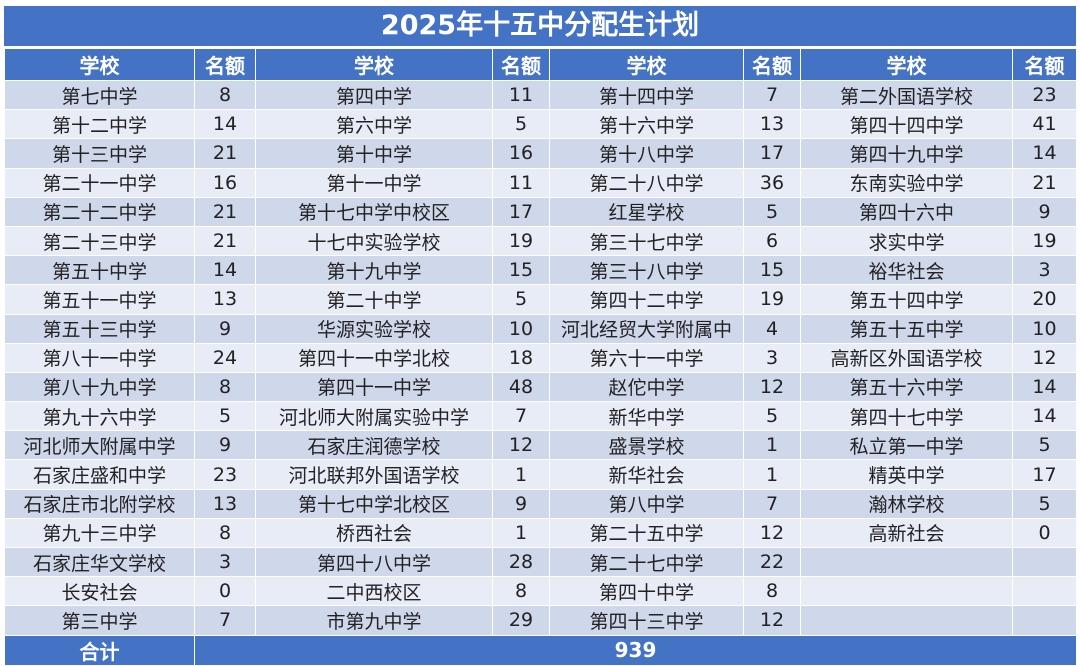 The image size is (1080, 666). What do you see at coordinates (374, 124) in the screenshot?
I see `school-cell: 第六中学` at bounding box center [374, 124].